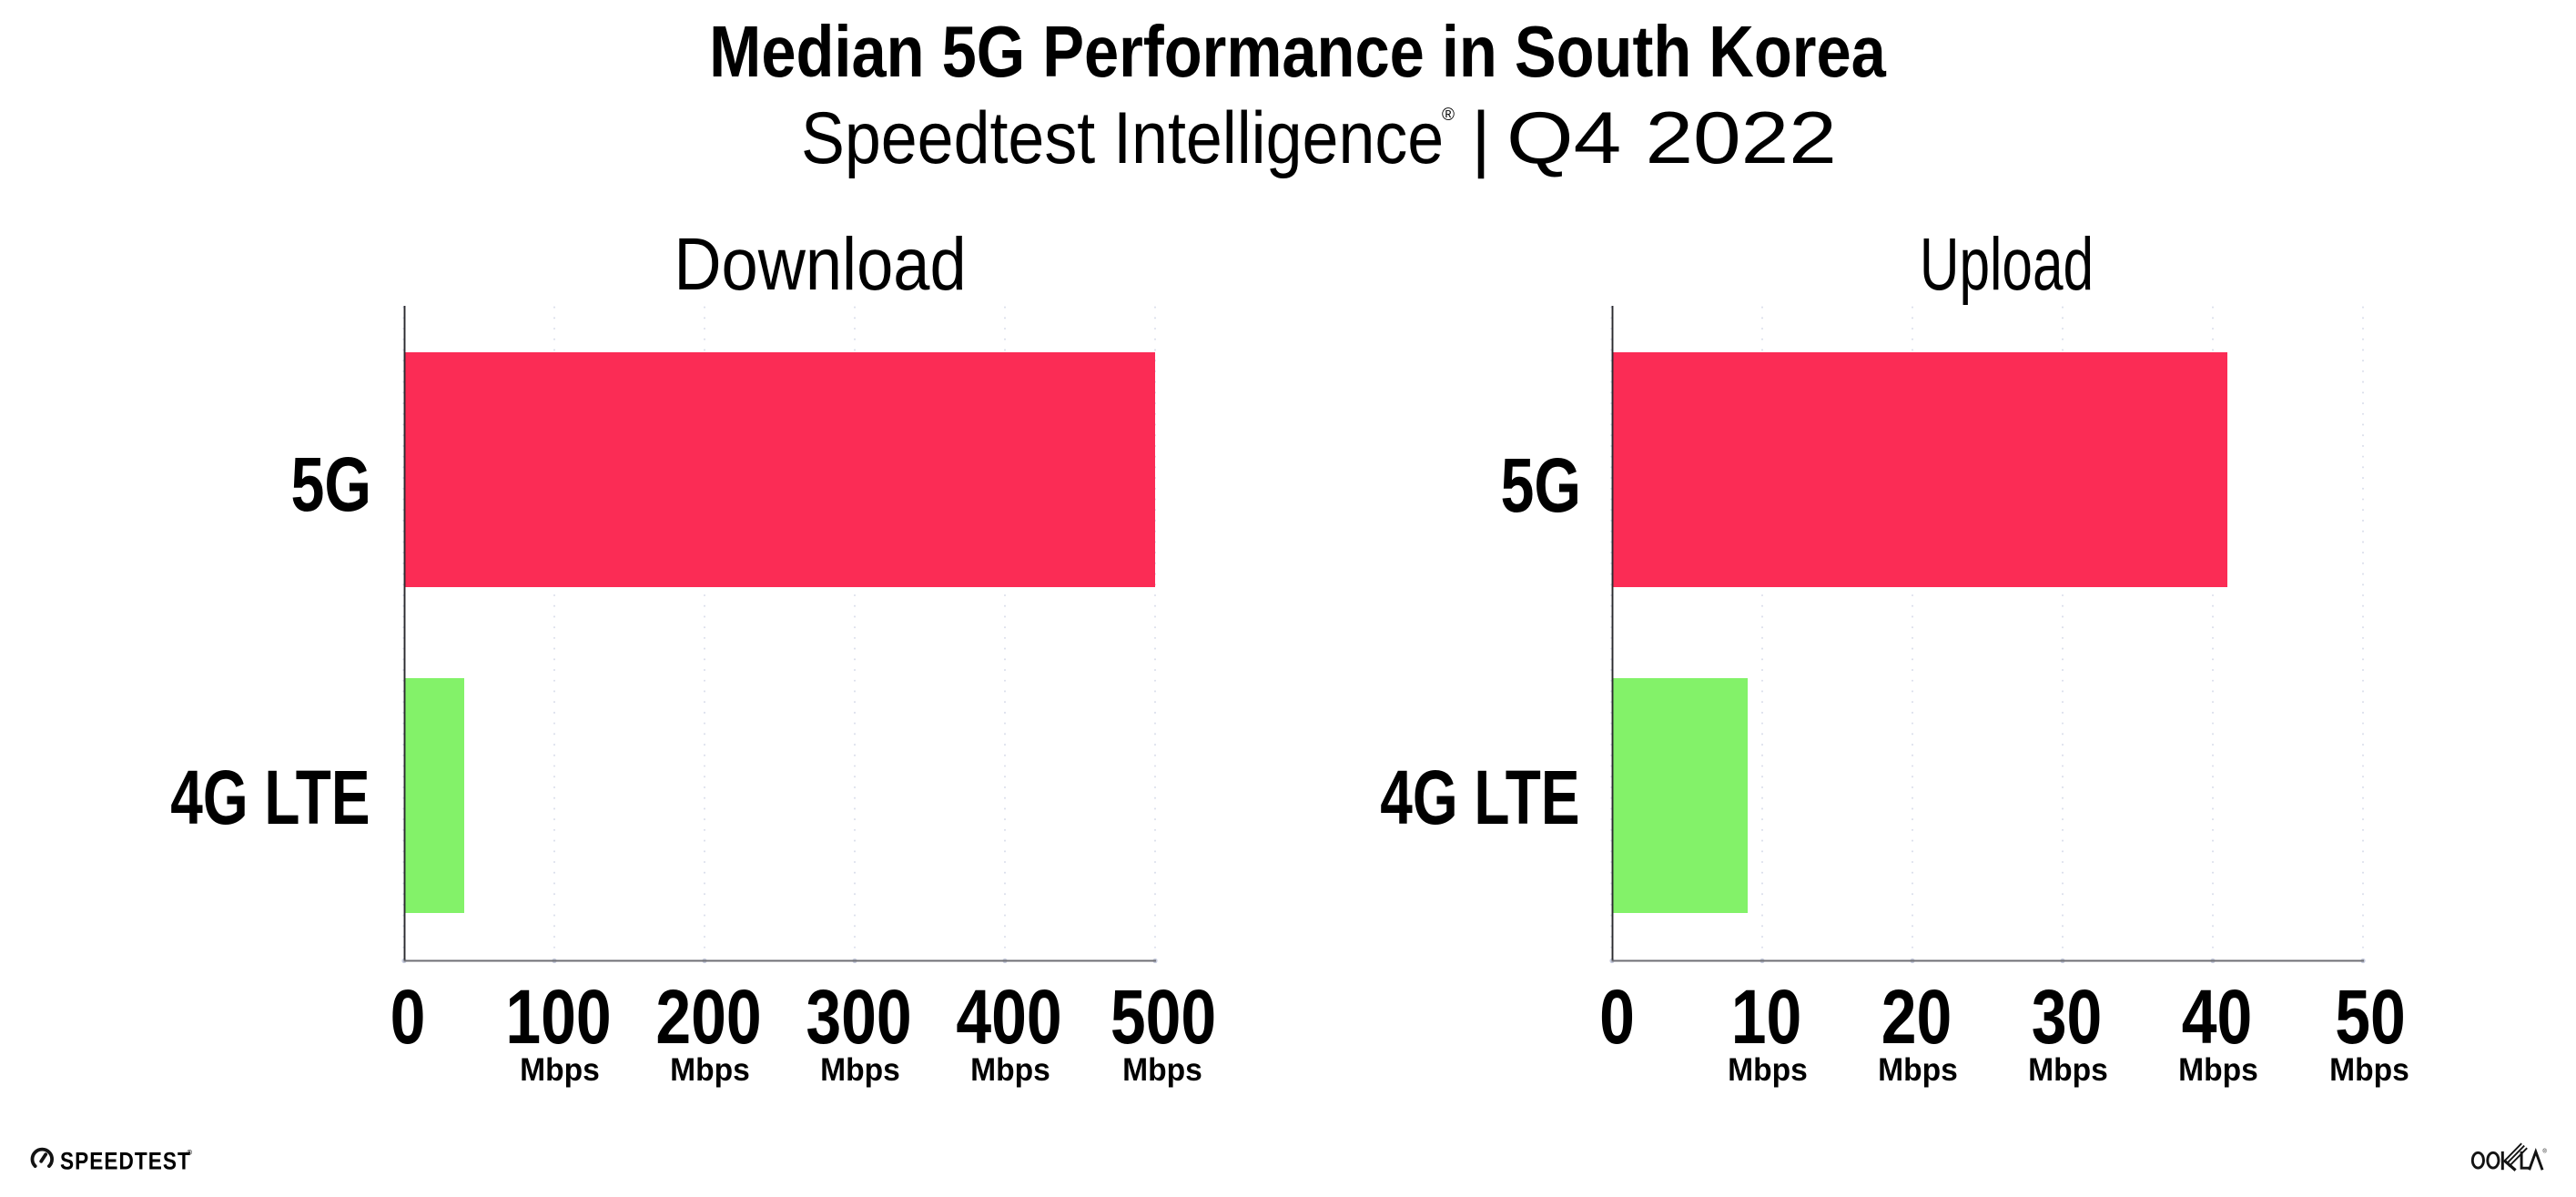 The height and width of the screenshot is (1197, 2576). What do you see at coordinates (2067, 1018) in the screenshot?
I see `svg-text: 30` at bounding box center [2067, 1018].